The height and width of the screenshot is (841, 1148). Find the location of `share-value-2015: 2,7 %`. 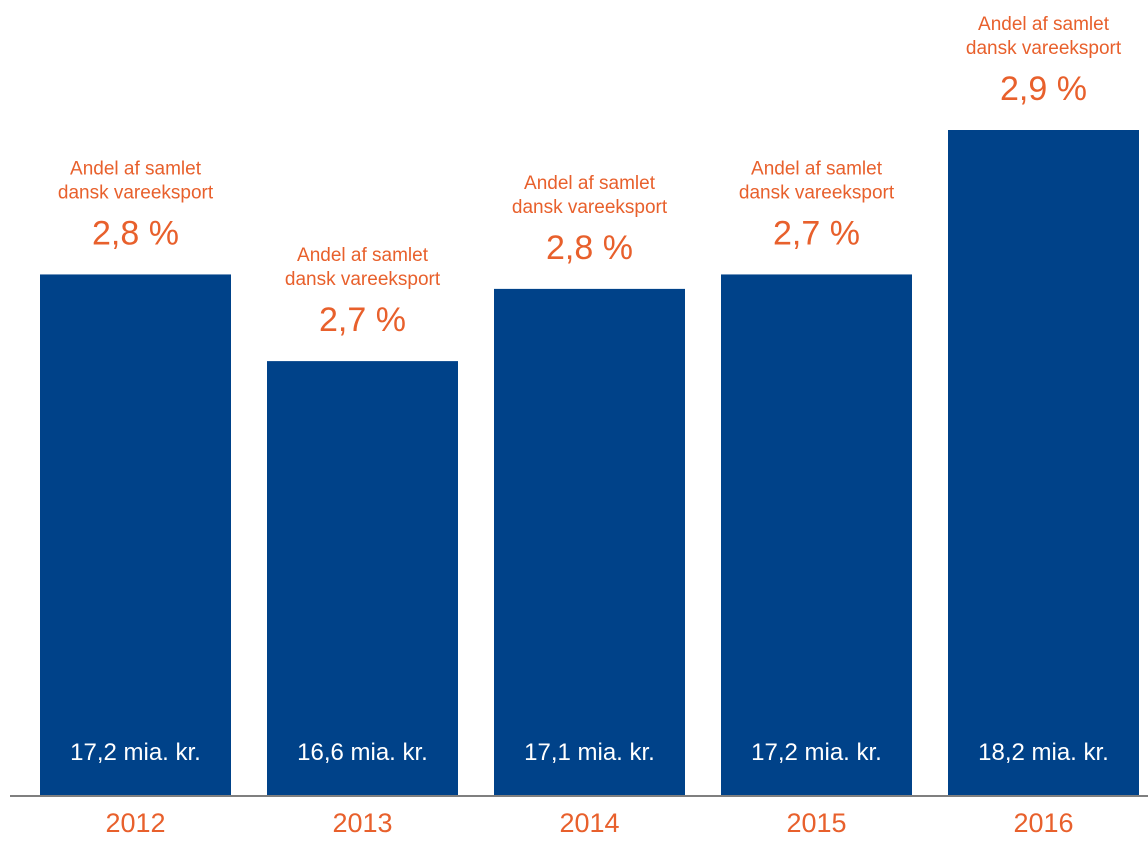

share-value-2015: 2,7 % is located at coordinates (816, 233).